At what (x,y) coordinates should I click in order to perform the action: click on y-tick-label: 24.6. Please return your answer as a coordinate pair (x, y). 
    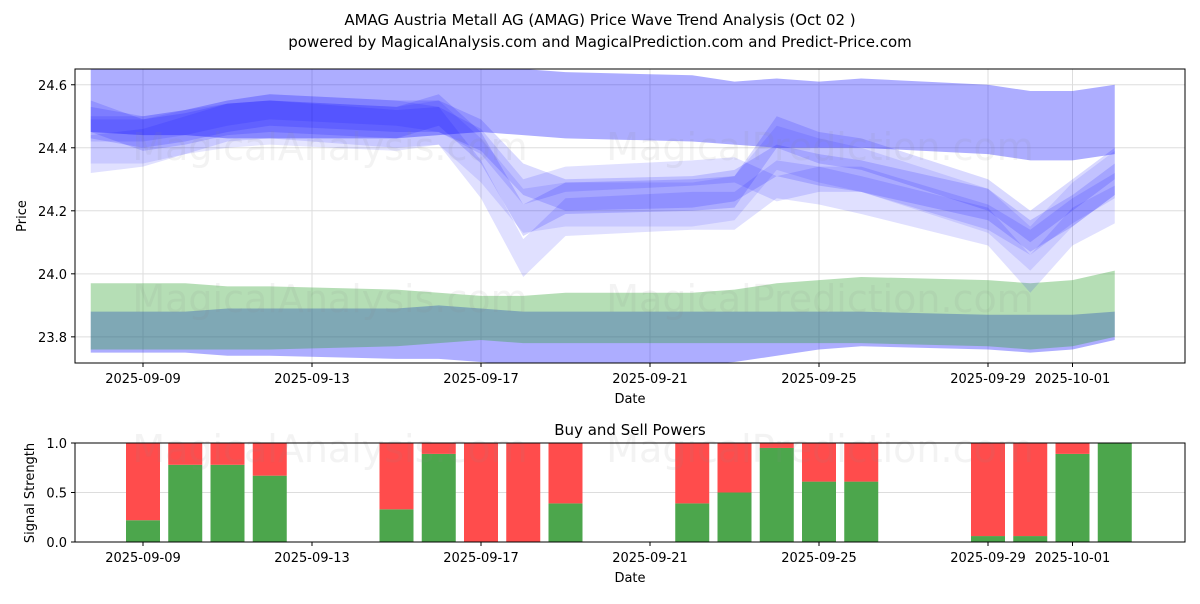
    Looking at the image, I should click on (52, 86).